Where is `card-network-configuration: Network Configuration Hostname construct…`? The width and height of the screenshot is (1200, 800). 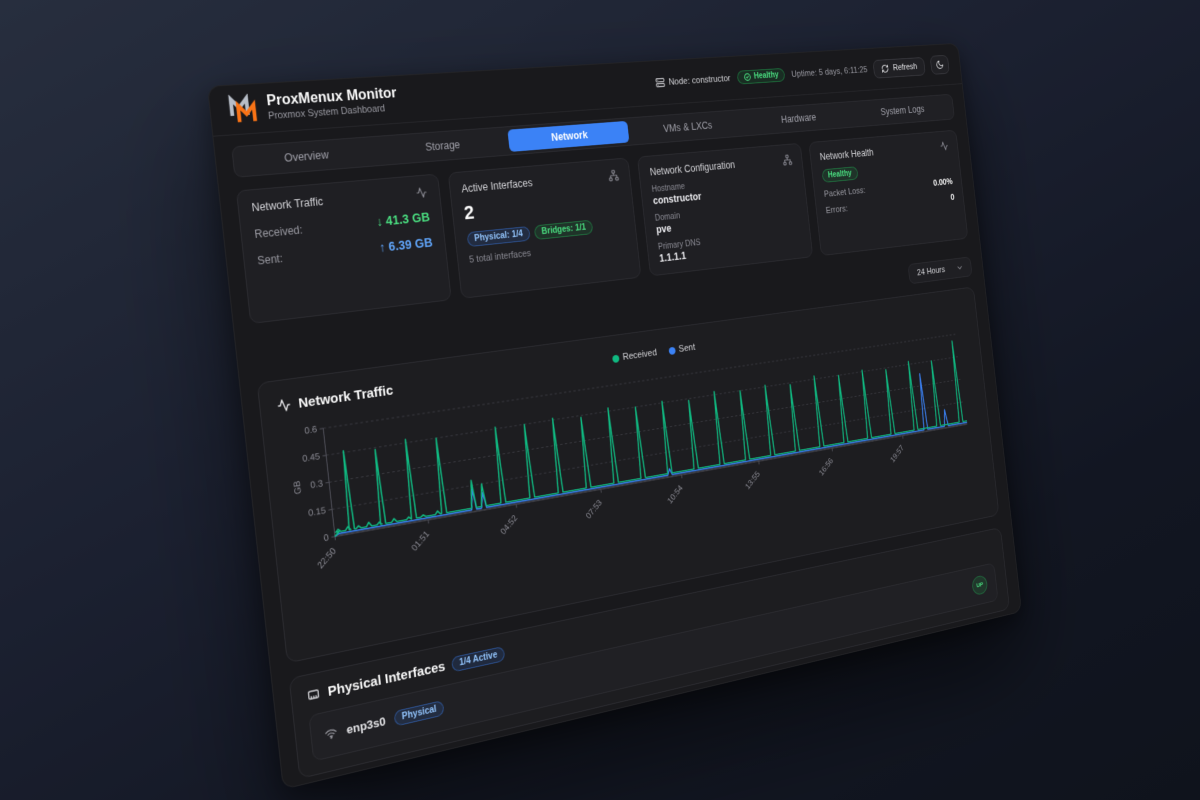
card-network-configuration: Network Configuration Hostname construct… is located at coordinates (725, 209).